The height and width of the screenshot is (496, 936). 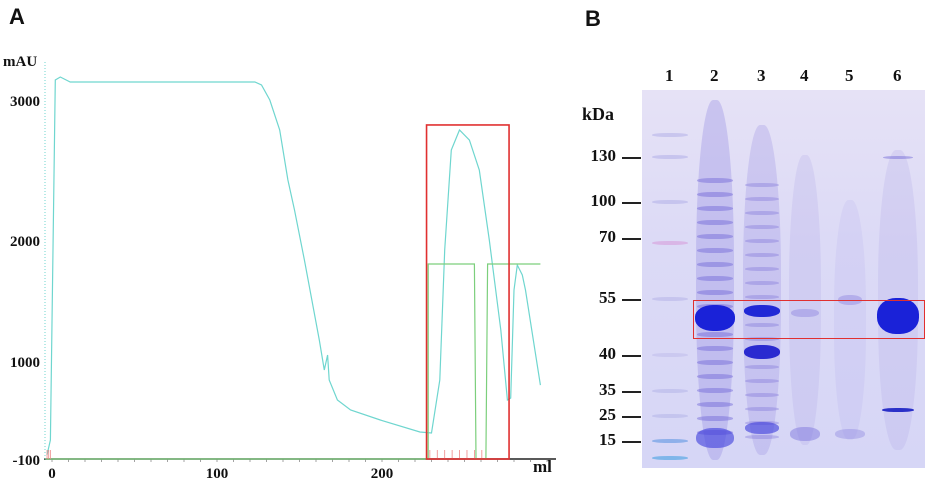 What do you see at coordinates (762, 311) in the screenshot?
I see `lane-3-target-band` at bounding box center [762, 311].